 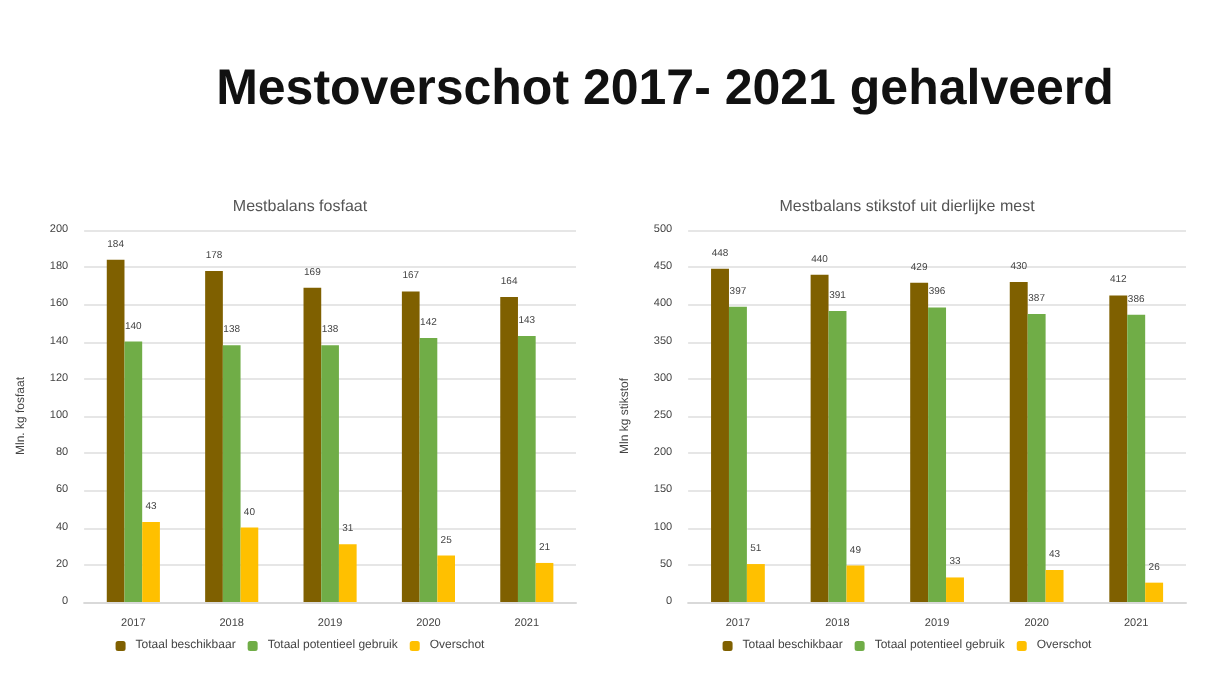 What do you see at coordinates (300, 206) in the screenshot?
I see `chart-title: Mestbalans fosfaat` at bounding box center [300, 206].